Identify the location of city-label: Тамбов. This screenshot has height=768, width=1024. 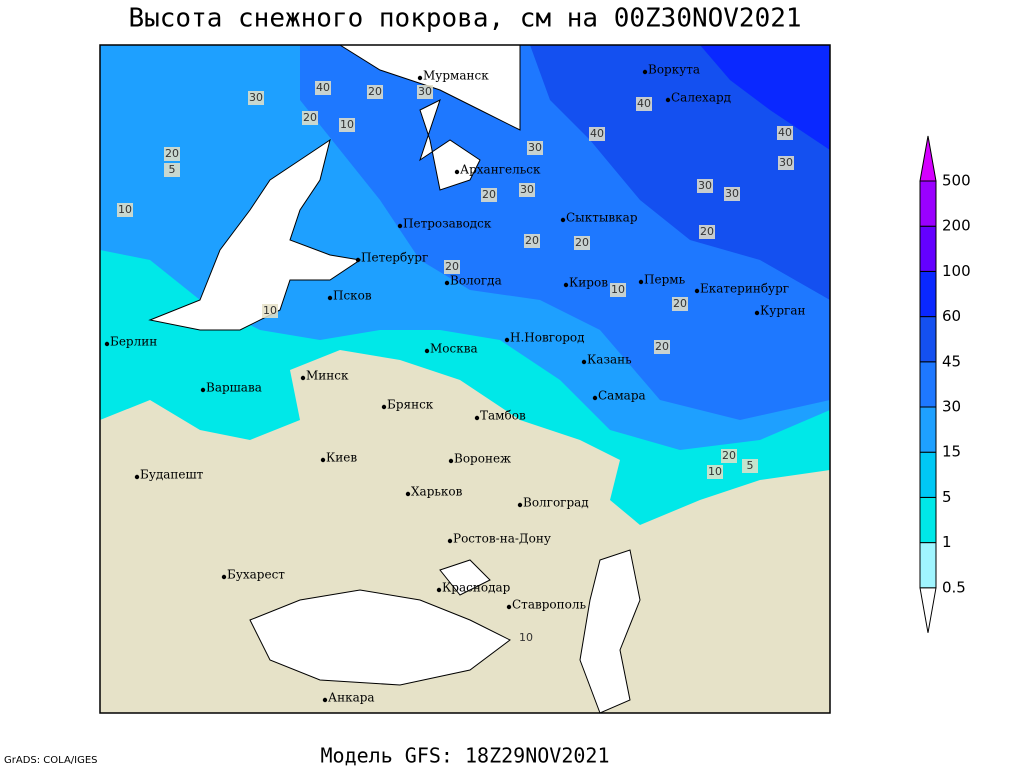
(503, 416).